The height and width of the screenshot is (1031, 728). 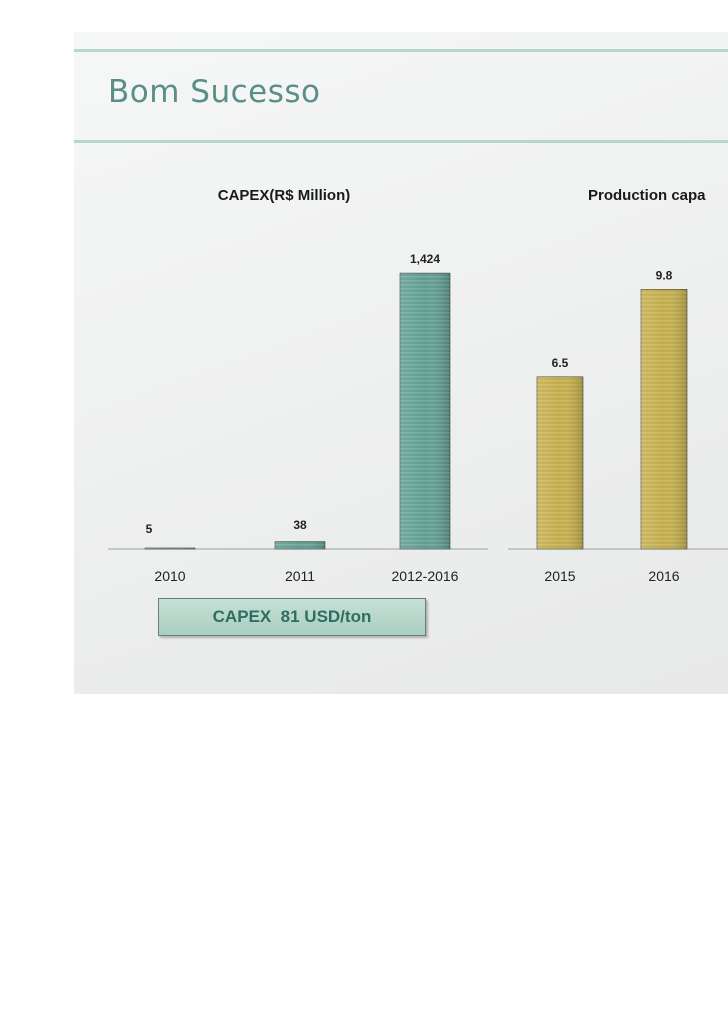 I want to click on capex-per-ton-box: CAPEX 81 USD/ton, so click(x=292, y=617).